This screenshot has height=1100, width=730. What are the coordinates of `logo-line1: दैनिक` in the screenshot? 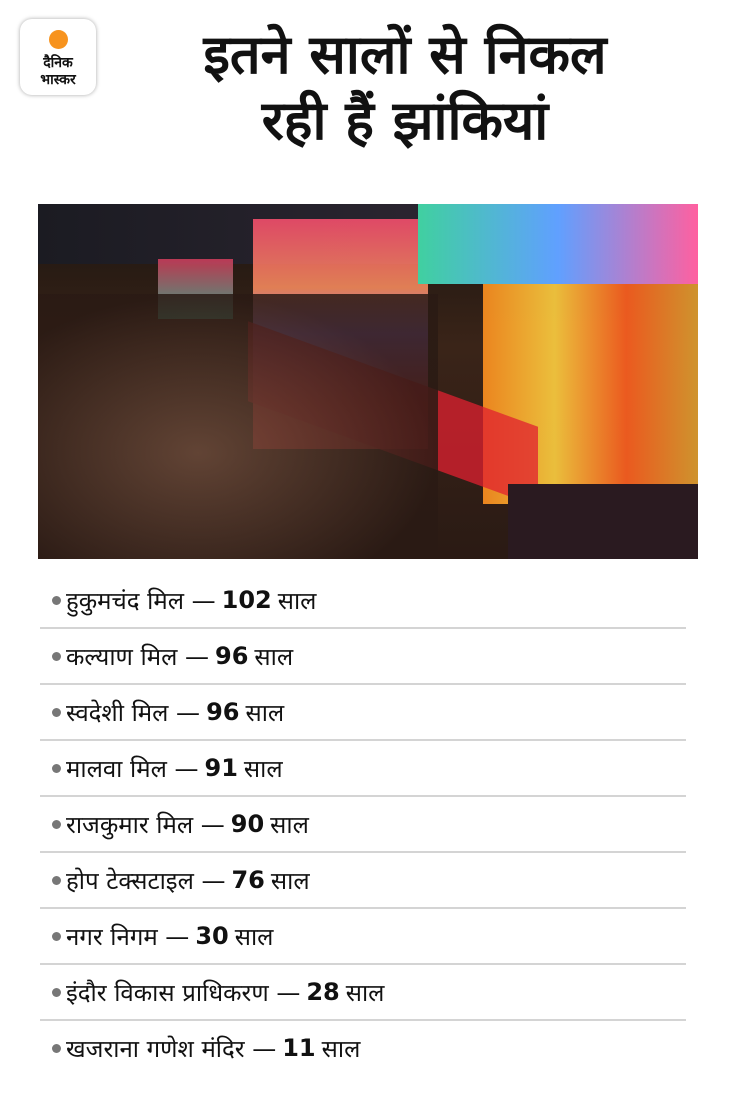 It's located at (58, 63).